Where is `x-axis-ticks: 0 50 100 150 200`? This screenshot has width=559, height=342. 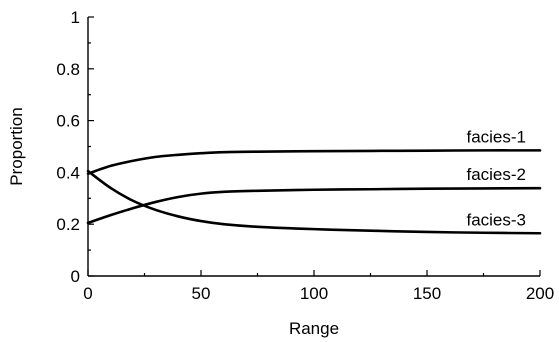 x-axis-ticks: 0 50 100 150 200 is located at coordinates (318, 286).